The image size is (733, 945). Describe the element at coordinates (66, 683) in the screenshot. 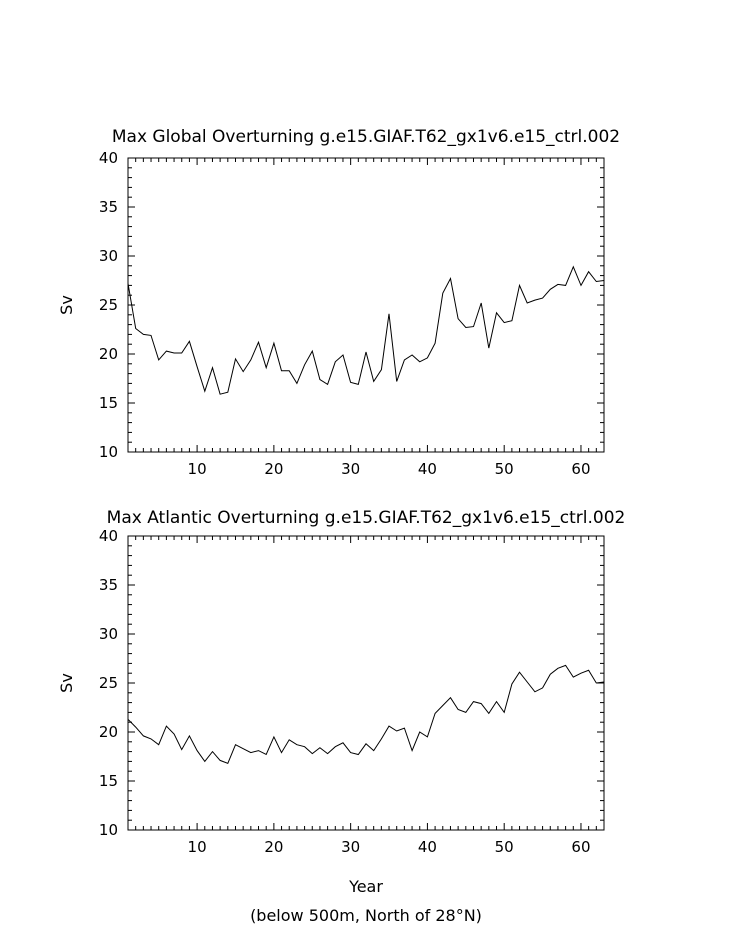

I see `y-axis-label-atlantic: Sv` at that location.